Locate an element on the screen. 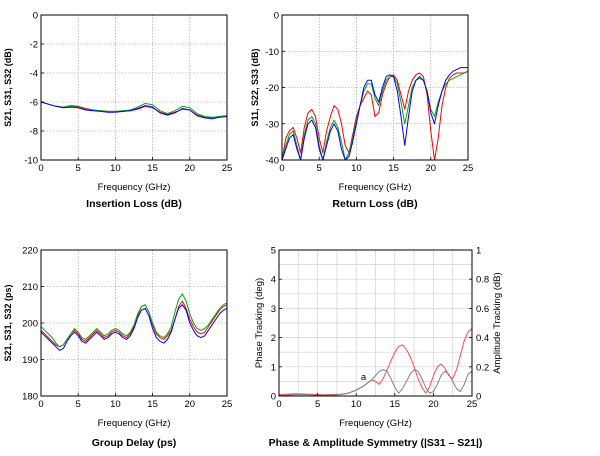 The width and height of the screenshot is (600, 456). chart-title: Insertion Loss (dB) is located at coordinates (134, 204).